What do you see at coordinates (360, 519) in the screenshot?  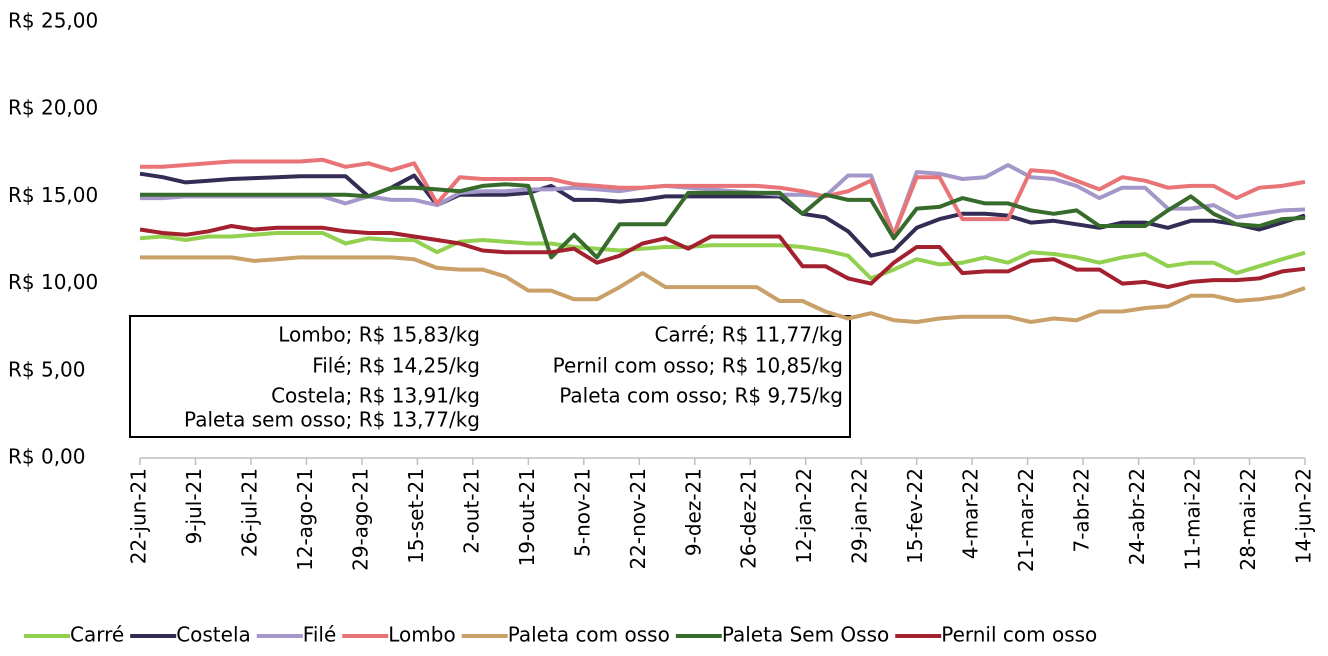 I see `x-tick-label: 29-ago-21` at bounding box center [360, 519].